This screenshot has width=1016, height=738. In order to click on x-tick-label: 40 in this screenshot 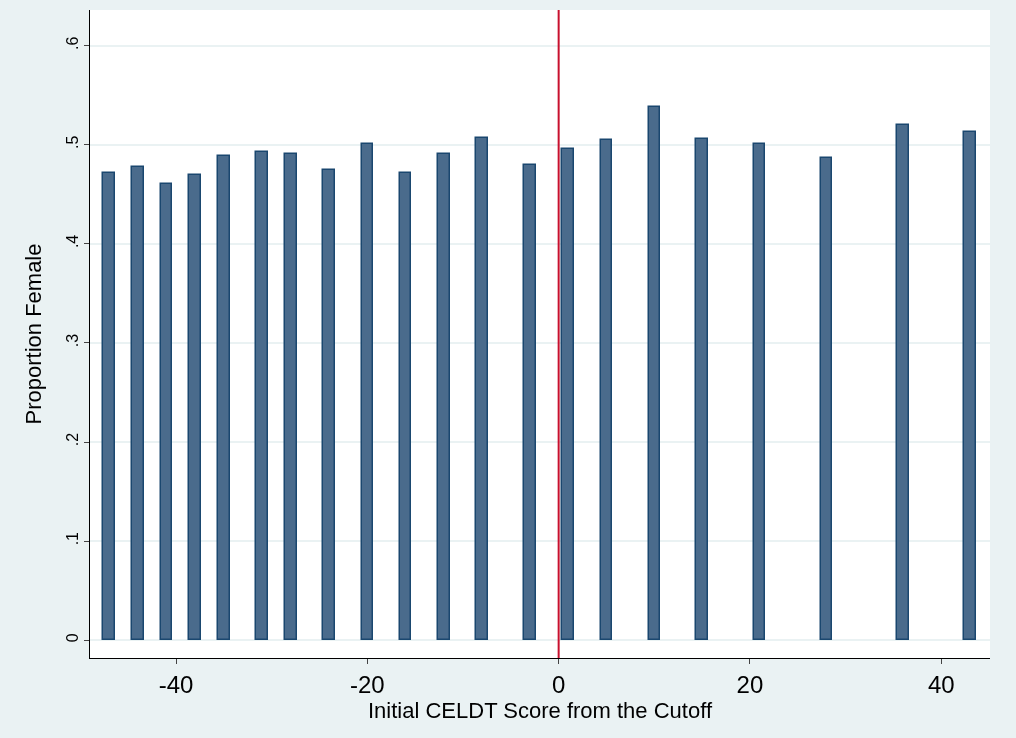, I will do `click(941, 684)`.